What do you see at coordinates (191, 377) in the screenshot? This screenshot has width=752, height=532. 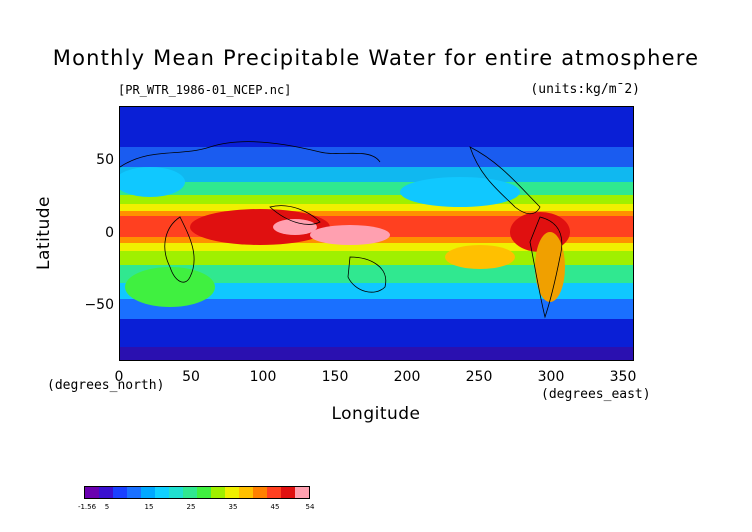 I see `x-tick-label: 50` at bounding box center [191, 377].